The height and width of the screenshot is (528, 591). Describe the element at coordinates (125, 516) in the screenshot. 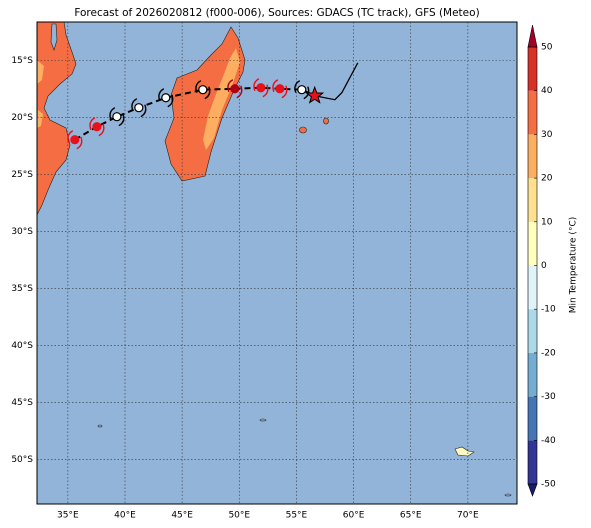

I see `lon-tick-label: 40°E` at that location.